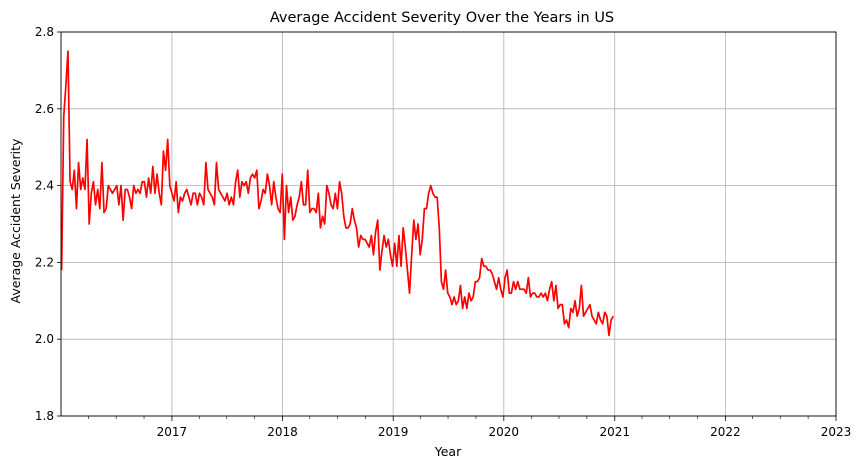  What do you see at coordinates (504, 432) in the screenshot?
I see `x-tick-label: 2020` at bounding box center [504, 432].